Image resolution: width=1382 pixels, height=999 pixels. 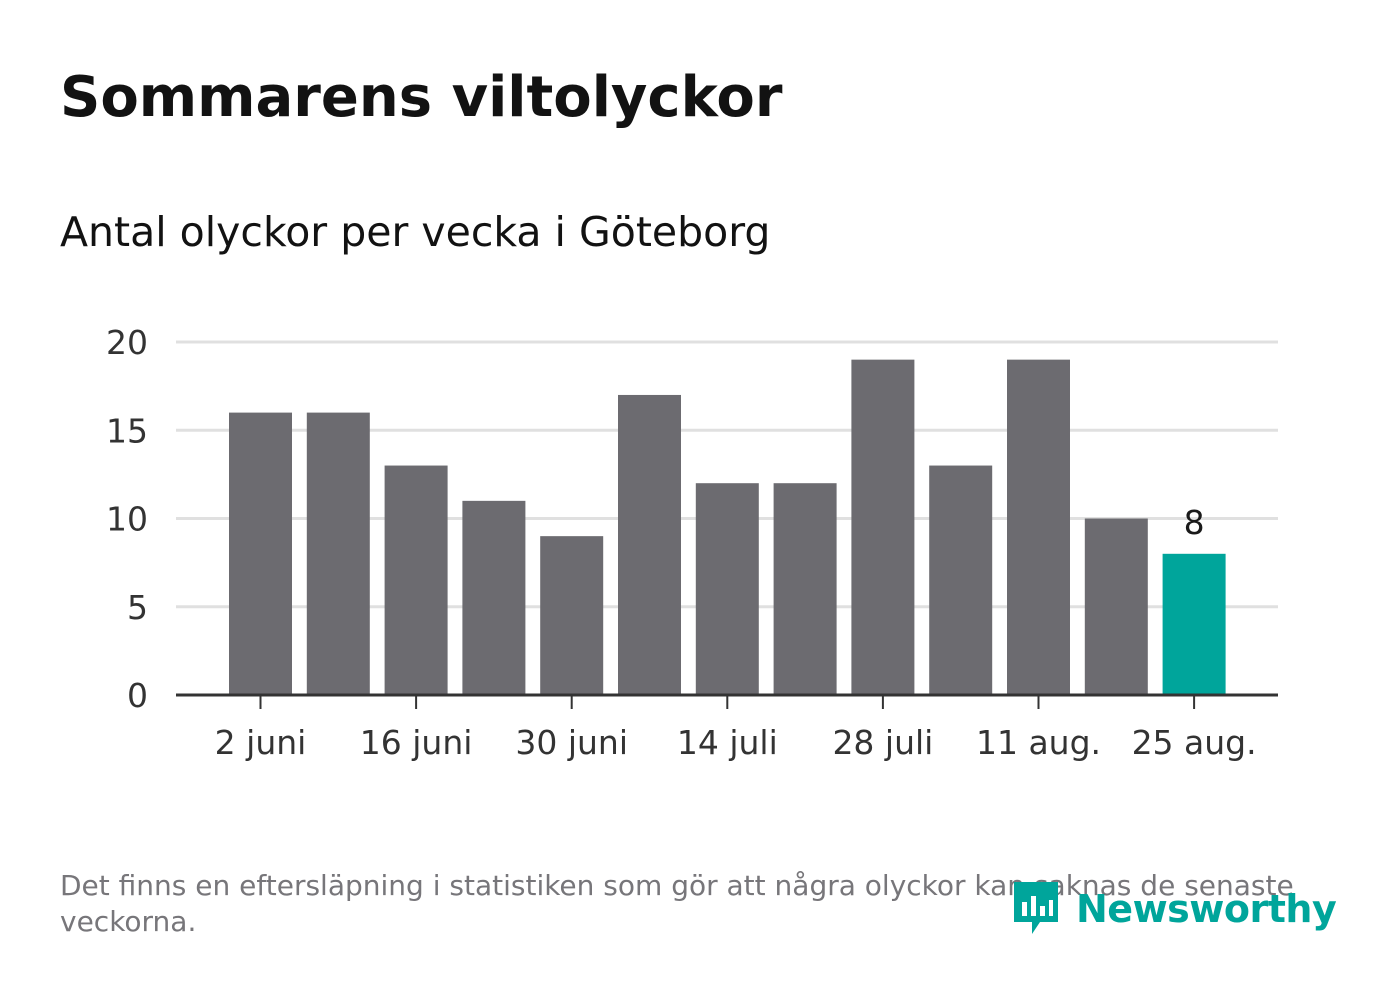 I want to click on y-tick-label: 20, so click(x=127, y=342).